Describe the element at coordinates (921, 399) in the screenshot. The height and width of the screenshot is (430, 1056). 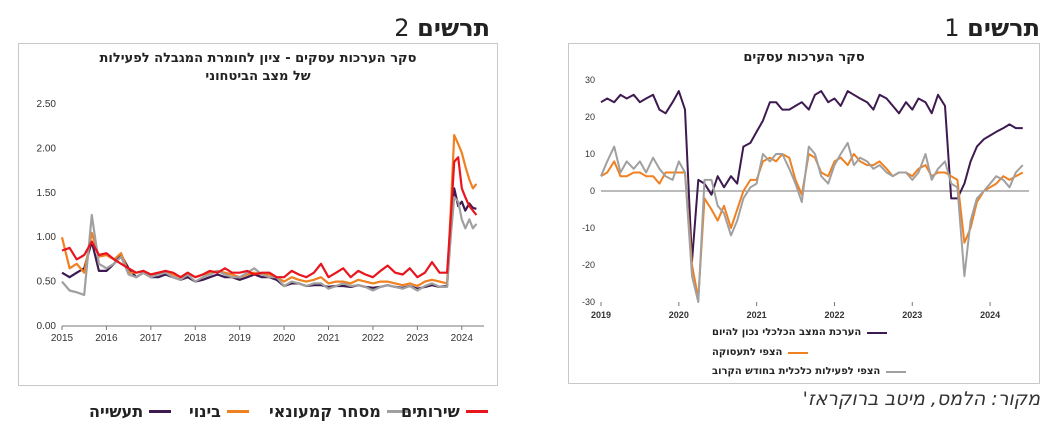
I see `source-note: מקור: הלמס, מיטב ברוקראז'` at that location.